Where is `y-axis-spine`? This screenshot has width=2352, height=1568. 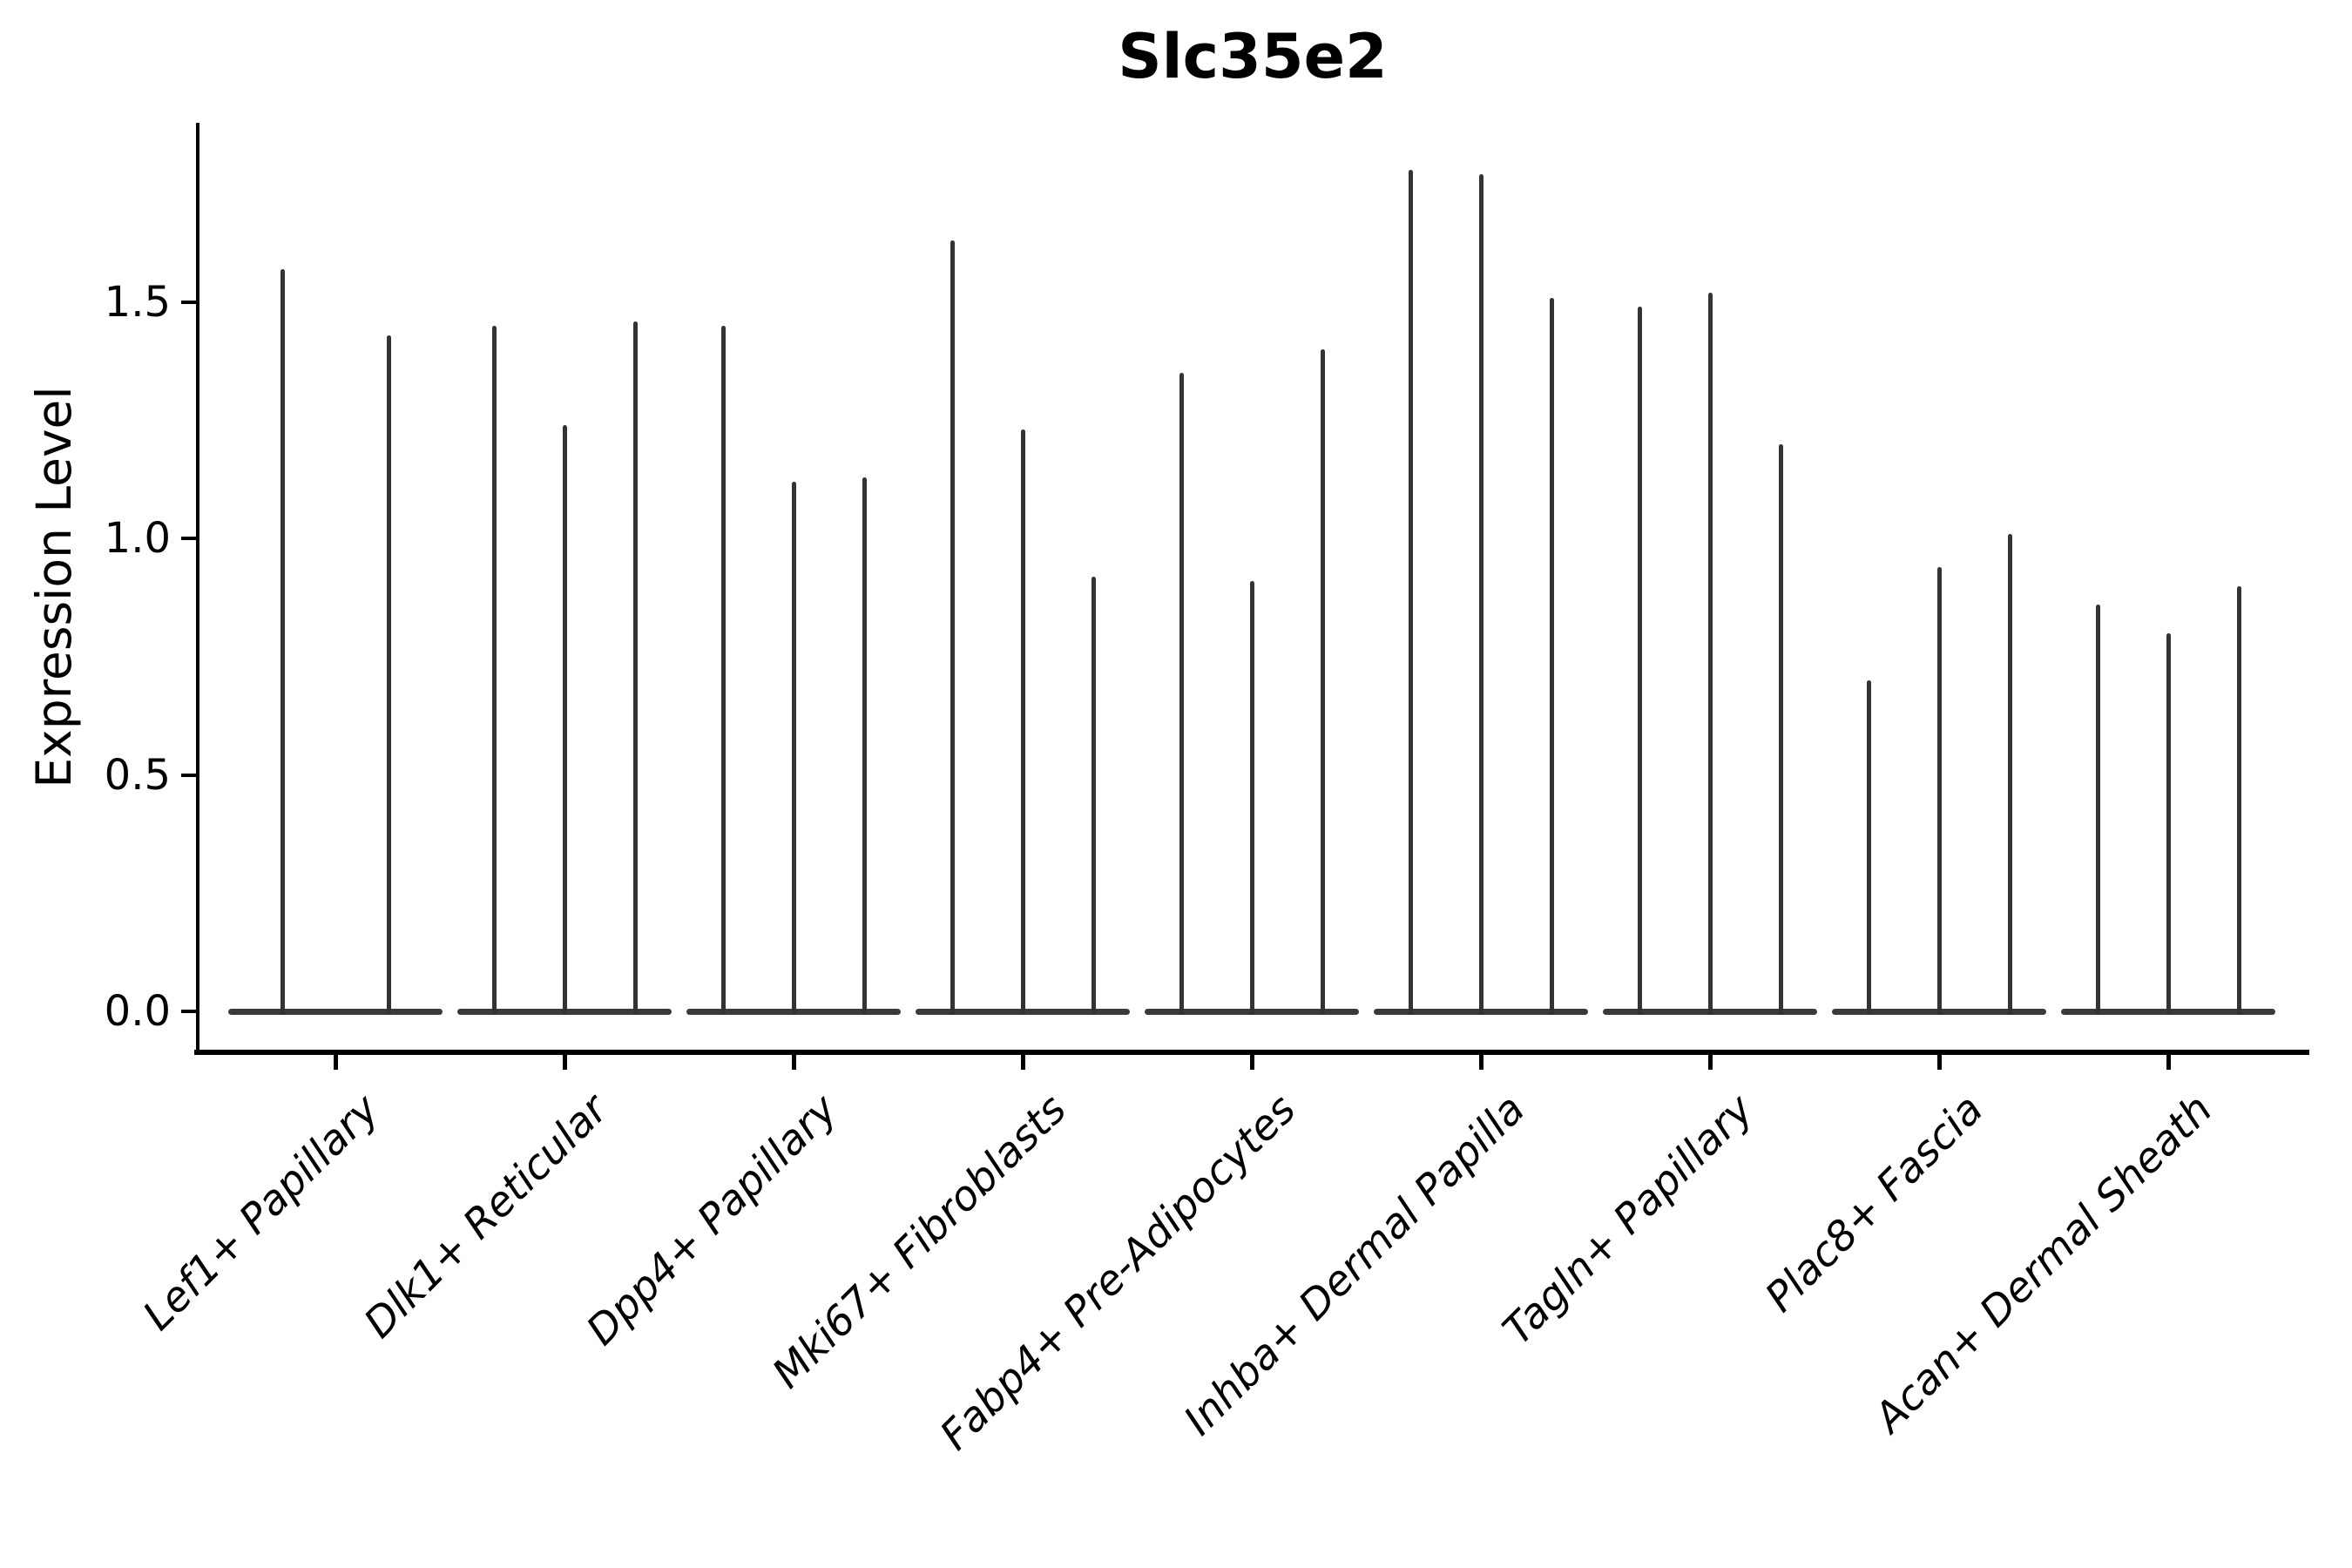 y-axis-spine is located at coordinates (198, 589).